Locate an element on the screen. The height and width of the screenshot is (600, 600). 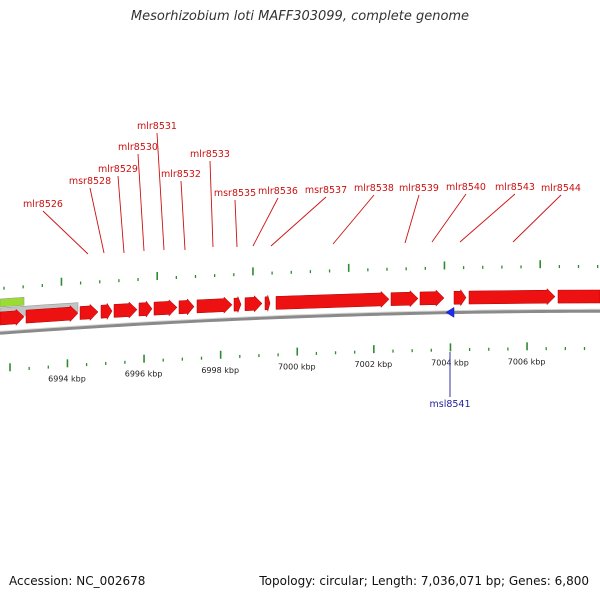
green-feature is located at coordinates (12, 302).